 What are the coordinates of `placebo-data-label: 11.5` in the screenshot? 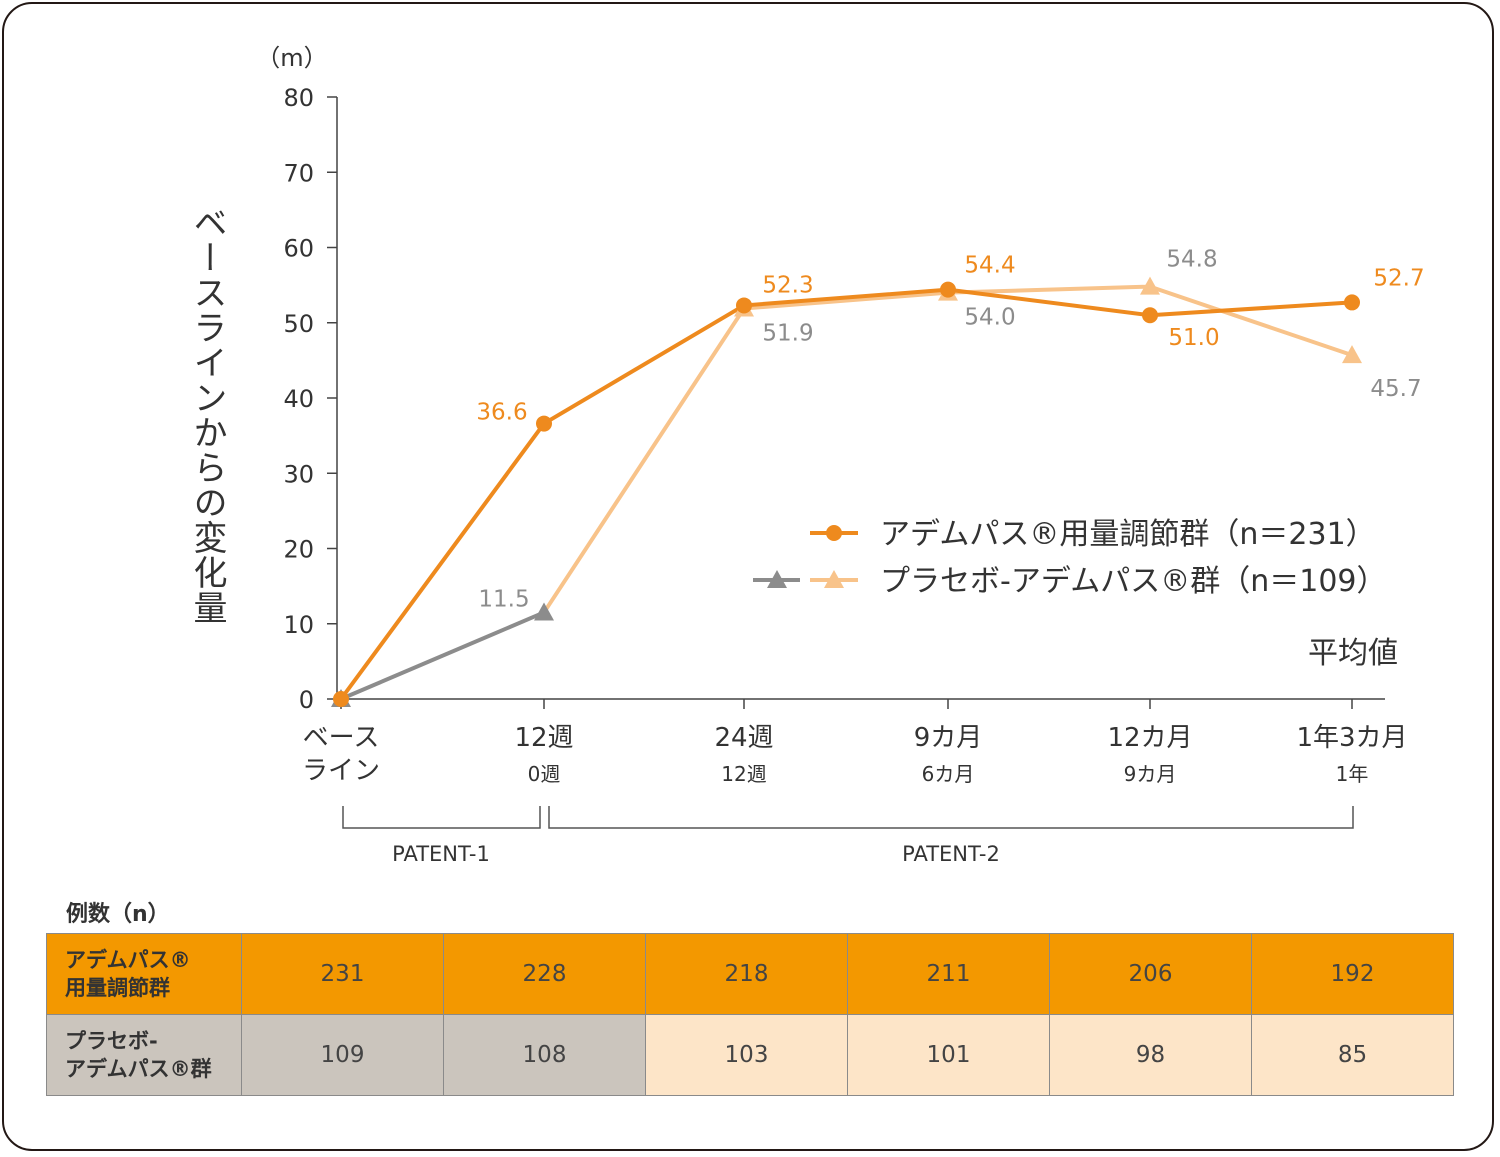 It's located at (503, 599).